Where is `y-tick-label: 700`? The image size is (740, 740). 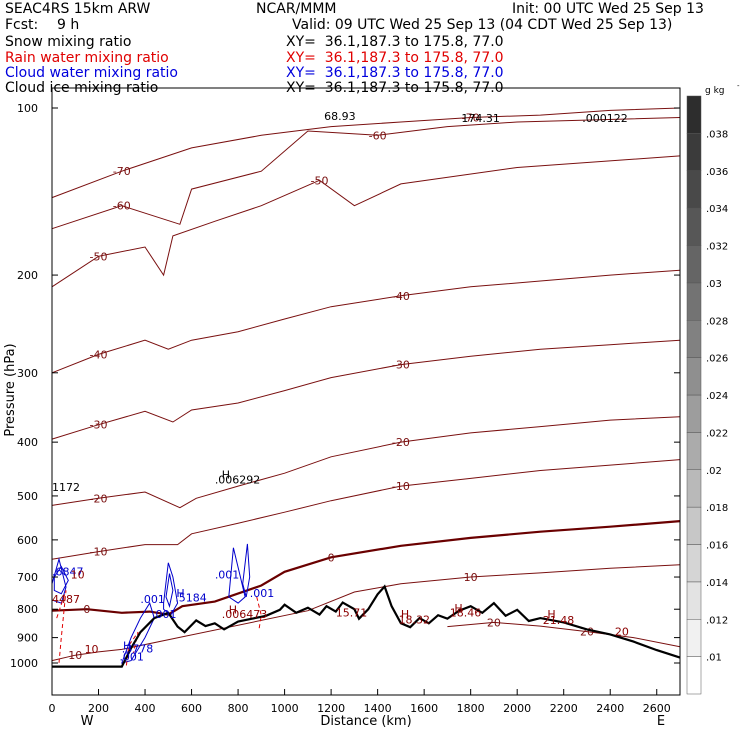 y-tick-label: 700 is located at coordinates (27, 577).